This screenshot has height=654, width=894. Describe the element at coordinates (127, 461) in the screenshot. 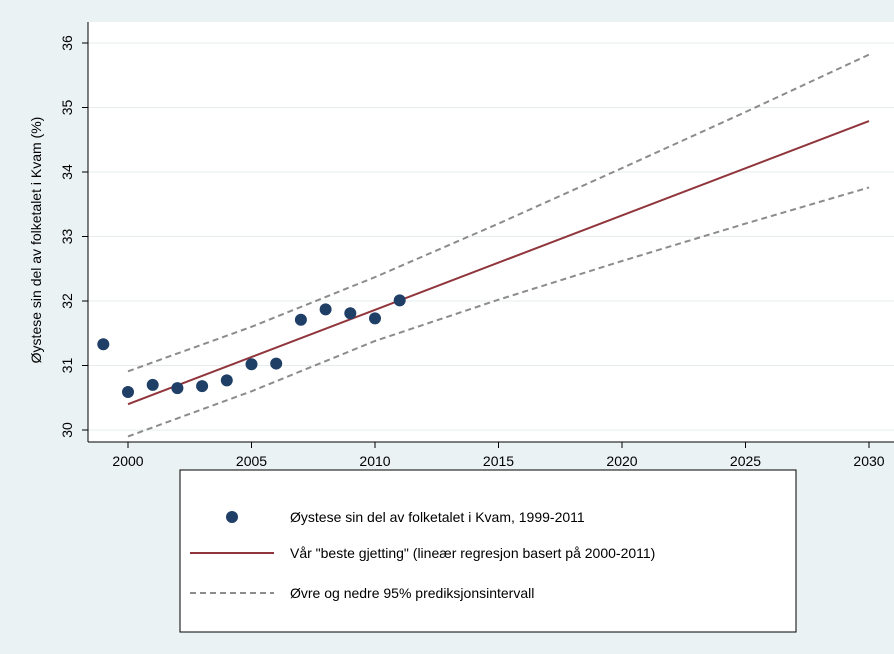

I see `x-tick-label: 2000` at that location.